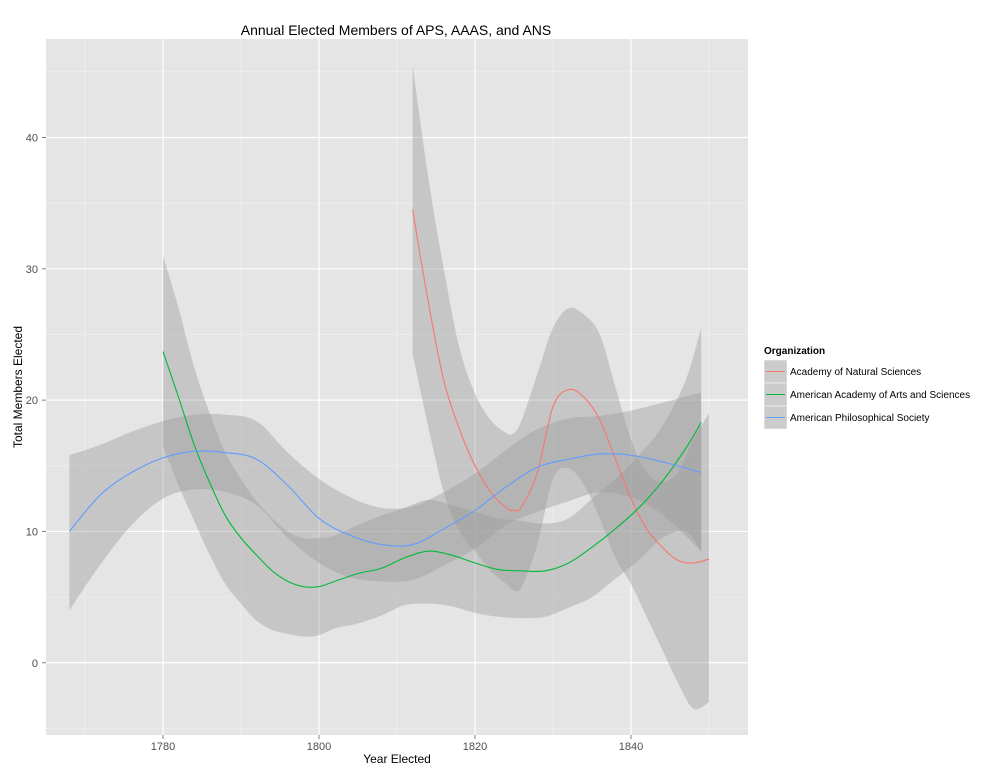 This screenshot has width=1000, height=777. I want to click on x-axis: 1780 1800 1820 1840, so click(397, 744).